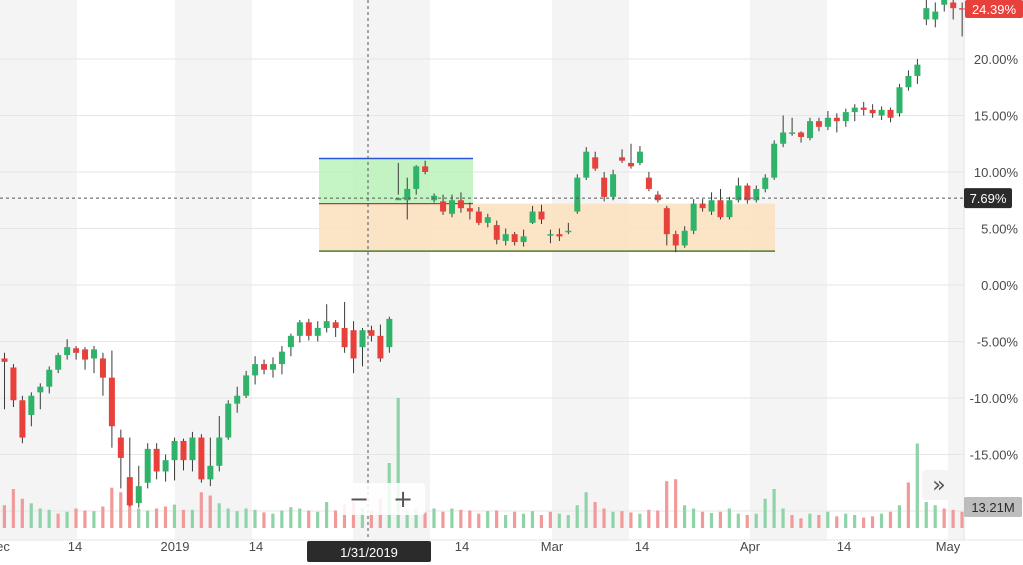 The image size is (1023, 565). I want to click on crosshair-date-label: 1/31/2019, so click(369, 552).